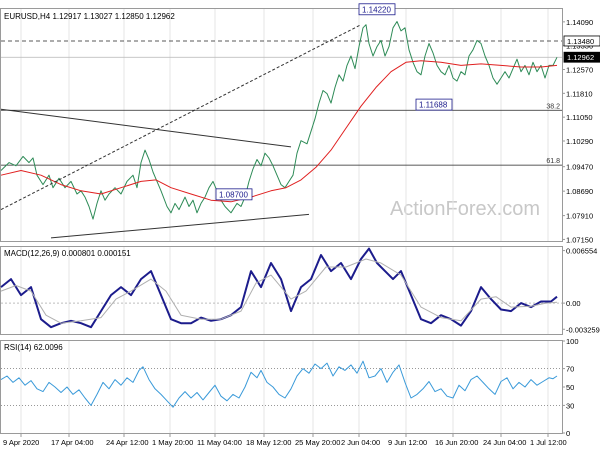 The height and width of the screenshot is (455, 600). What do you see at coordinates (456, 442) in the screenshot?
I see `x-tick-label: 16 Jun 20:00` at bounding box center [456, 442].